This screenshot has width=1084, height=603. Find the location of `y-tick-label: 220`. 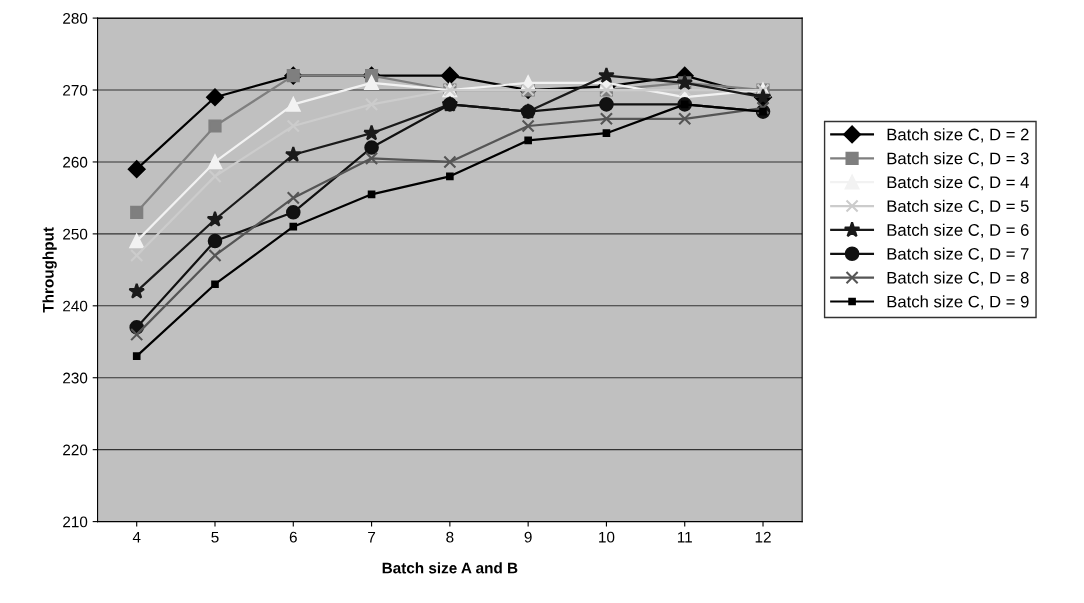

y-tick-label: 220 is located at coordinates (75, 450).